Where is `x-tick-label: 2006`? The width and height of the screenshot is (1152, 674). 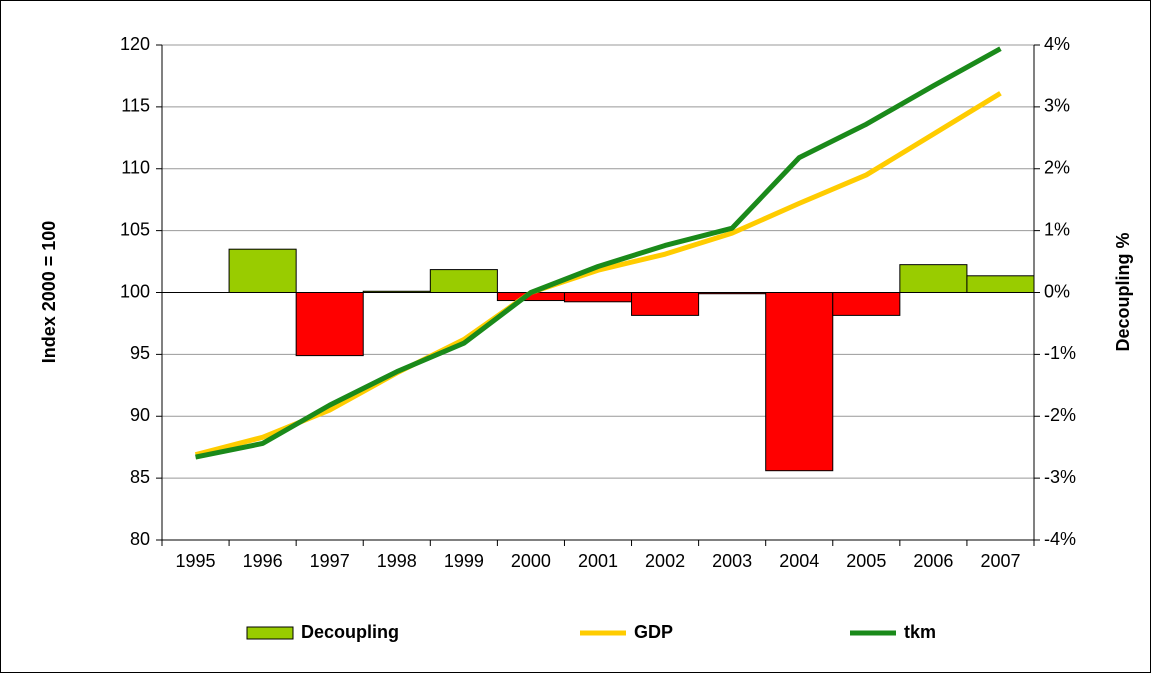 x-tick-label: 2006 is located at coordinates (933, 561).